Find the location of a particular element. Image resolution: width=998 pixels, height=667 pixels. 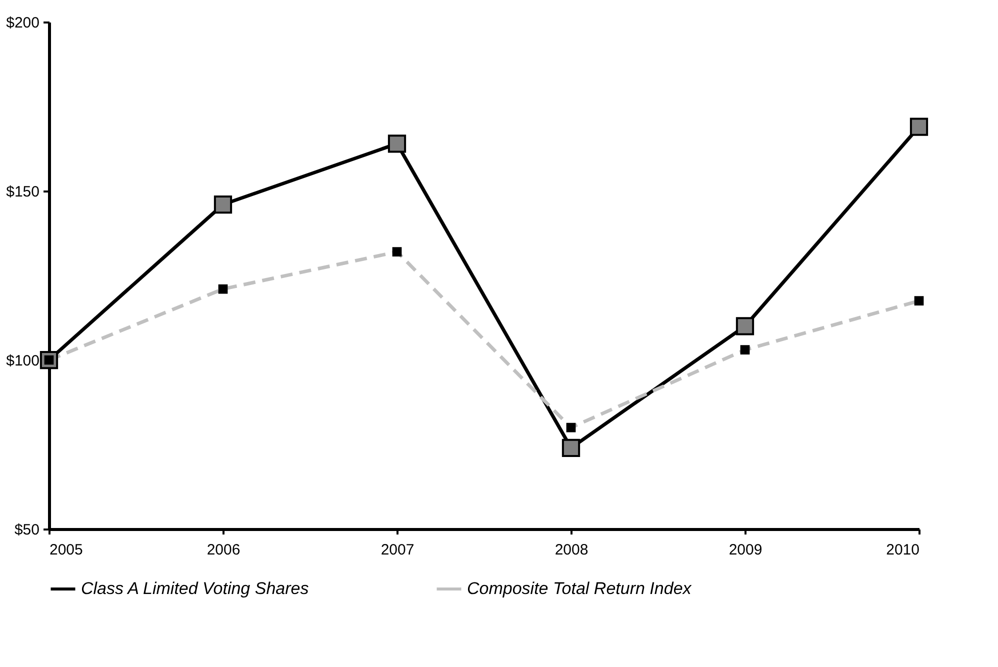

x-tick-label: 2010 is located at coordinates (903, 550).